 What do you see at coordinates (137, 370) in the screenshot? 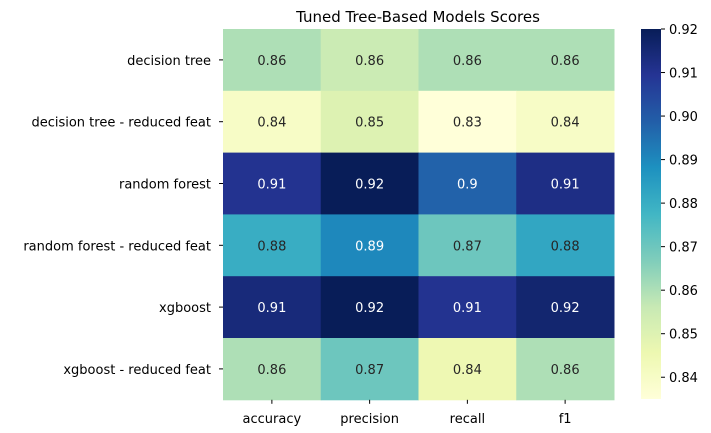
I see `row-label: xgboost - reduced feat` at bounding box center [137, 370].